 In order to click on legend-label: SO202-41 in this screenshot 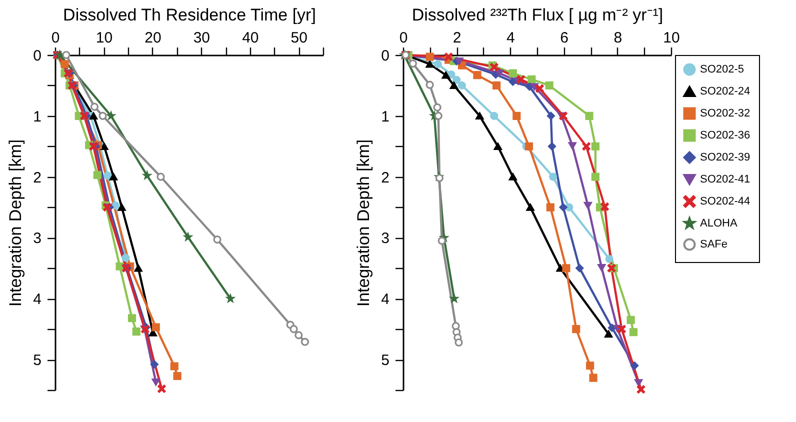, I will do `click(725, 180)`.